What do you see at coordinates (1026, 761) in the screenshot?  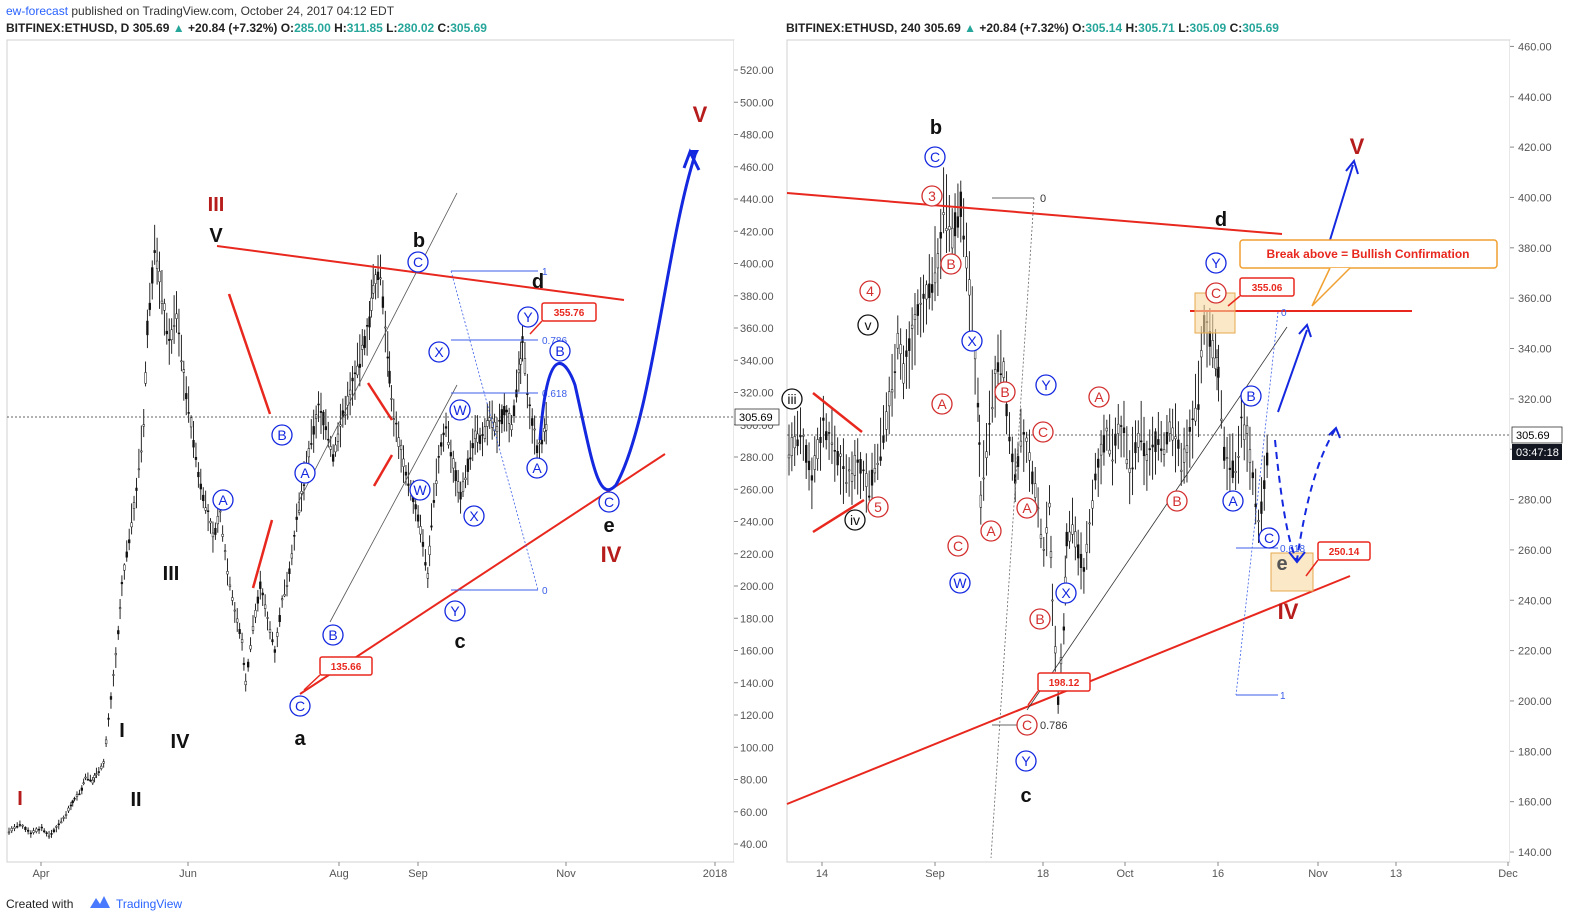 I see `wave-label-text: Y` at bounding box center [1026, 761].